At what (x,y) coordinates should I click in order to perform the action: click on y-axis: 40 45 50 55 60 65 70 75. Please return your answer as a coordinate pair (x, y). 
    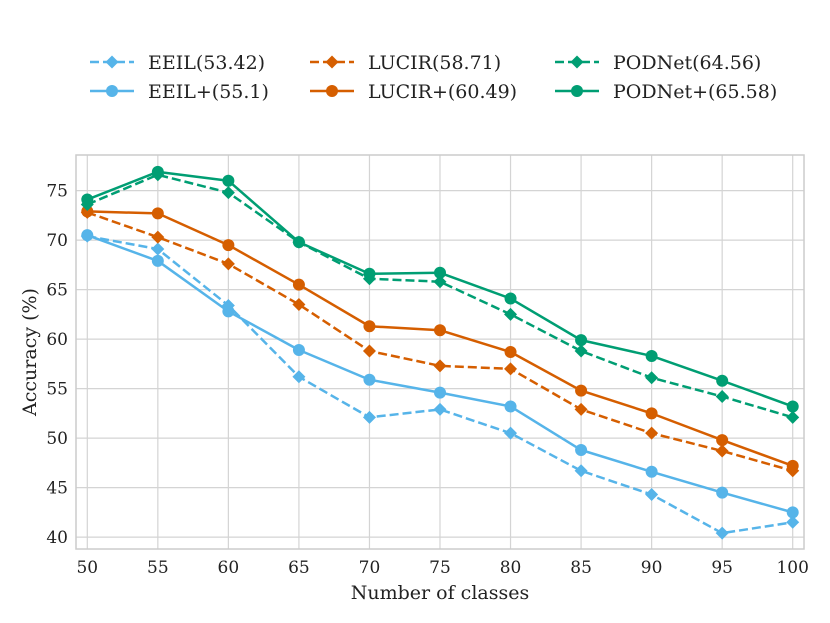
    Looking at the image, I should click on (57, 365).